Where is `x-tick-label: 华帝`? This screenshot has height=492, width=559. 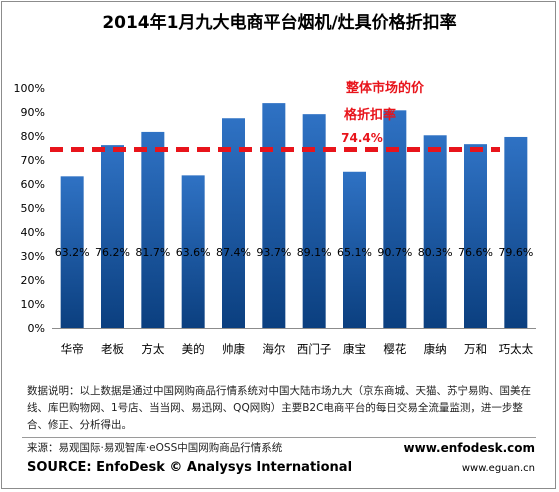 x-tick-label: 华帝 is located at coordinates (72, 349).